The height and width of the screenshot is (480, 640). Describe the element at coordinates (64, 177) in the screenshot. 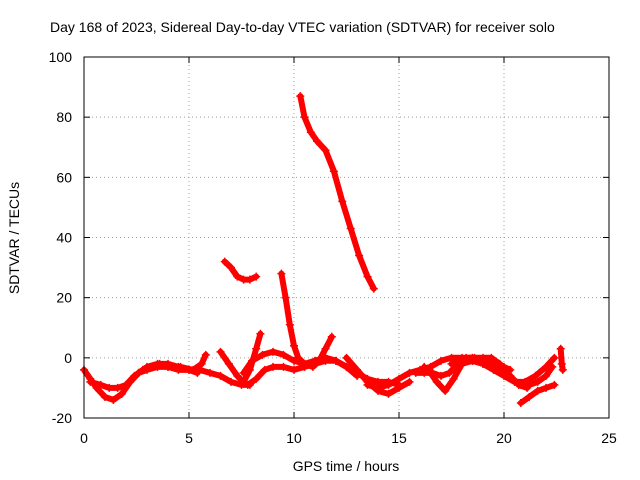

I see `y-tick-label: 60` at that location.